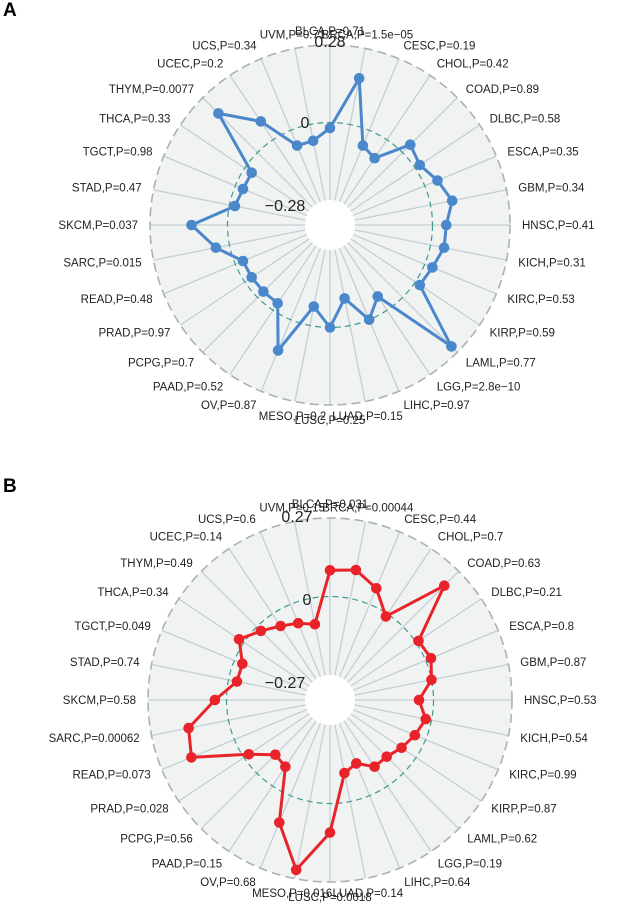 The width and height of the screenshot is (630, 922). I want to click on data-point-sarc, so click(188, 728).